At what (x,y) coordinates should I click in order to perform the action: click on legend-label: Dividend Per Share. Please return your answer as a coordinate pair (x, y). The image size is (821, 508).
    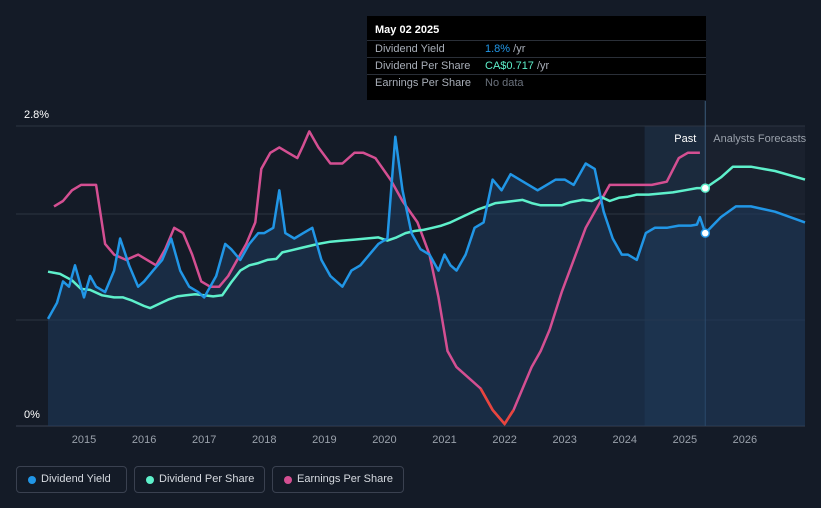
    Looking at the image, I should click on (207, 479).